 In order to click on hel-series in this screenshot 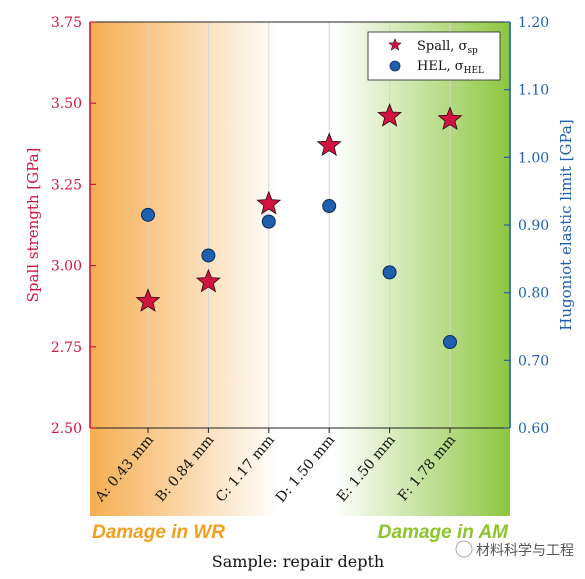, I will do `click(299, 274)`.